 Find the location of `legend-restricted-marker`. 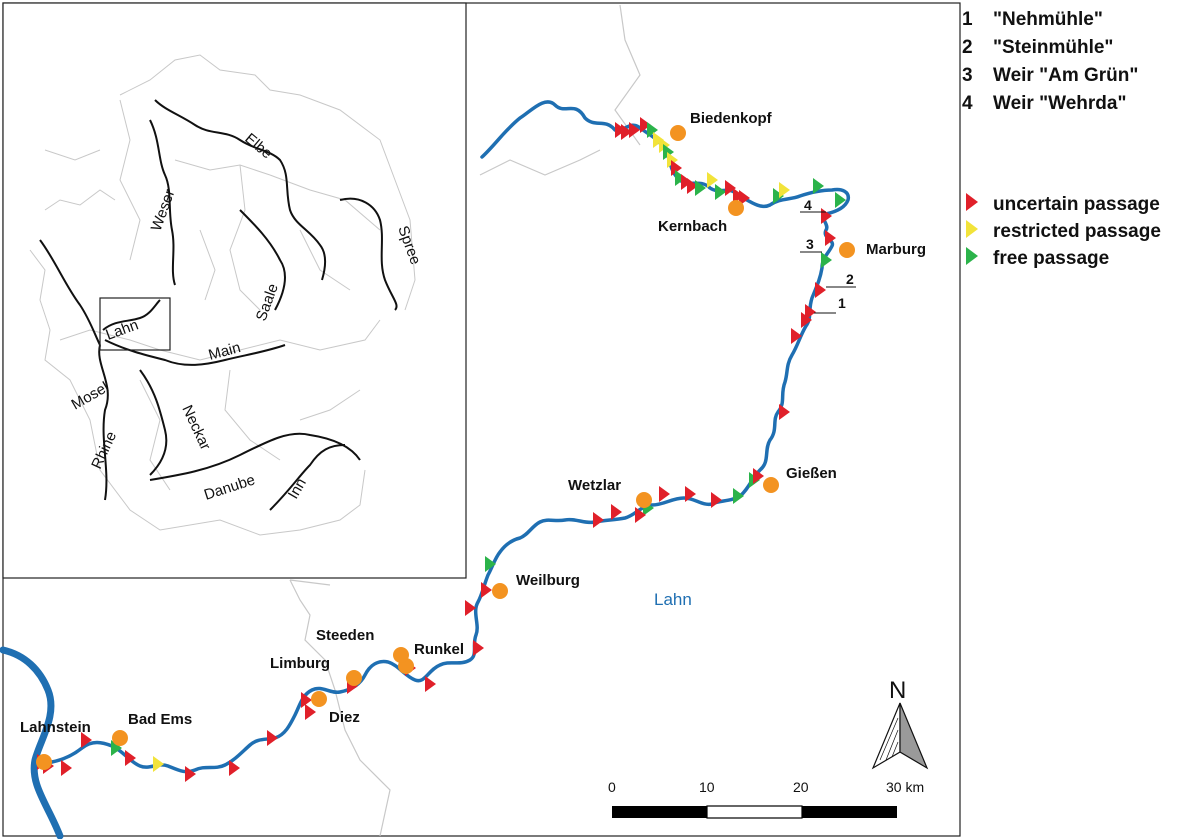

legend-restricted-marker is located at coordinates (972, 229).